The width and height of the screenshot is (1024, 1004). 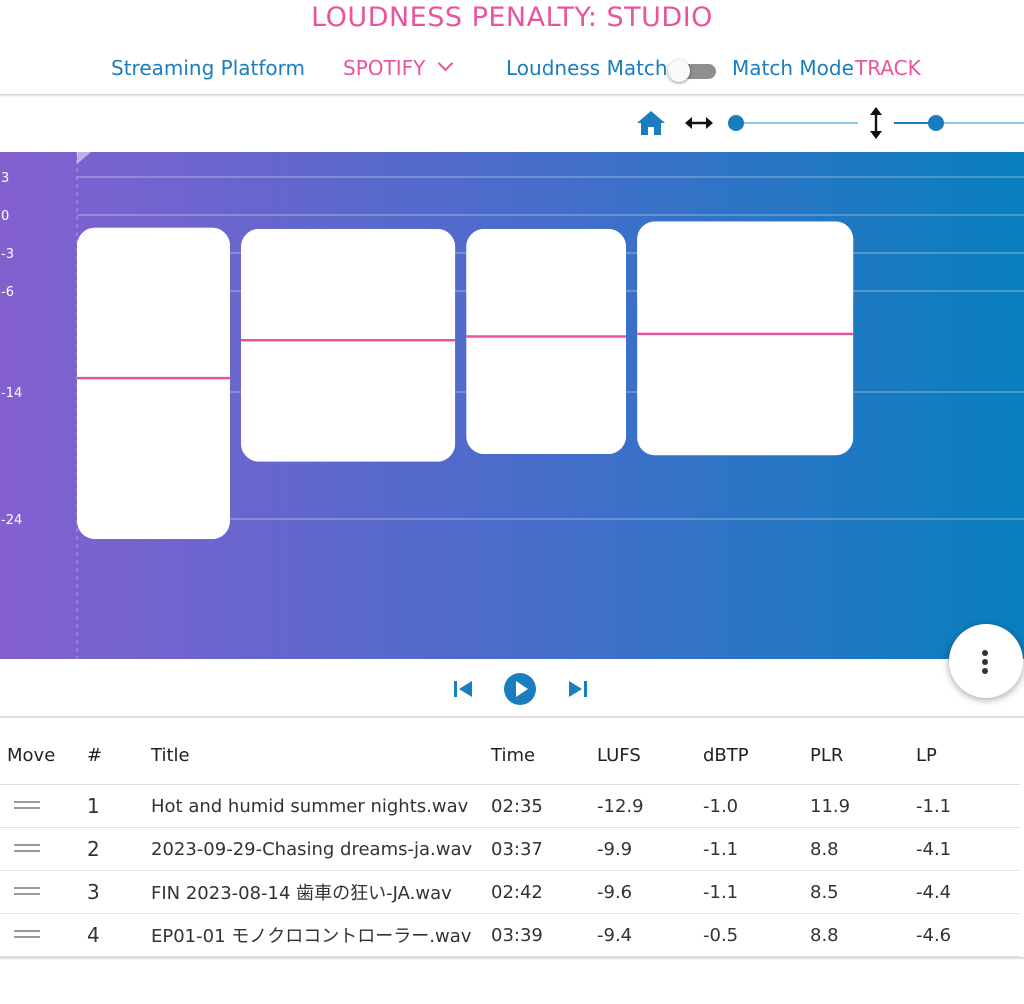 I want to click on horizontal-zoom-slider, so click(x=793, y=123).